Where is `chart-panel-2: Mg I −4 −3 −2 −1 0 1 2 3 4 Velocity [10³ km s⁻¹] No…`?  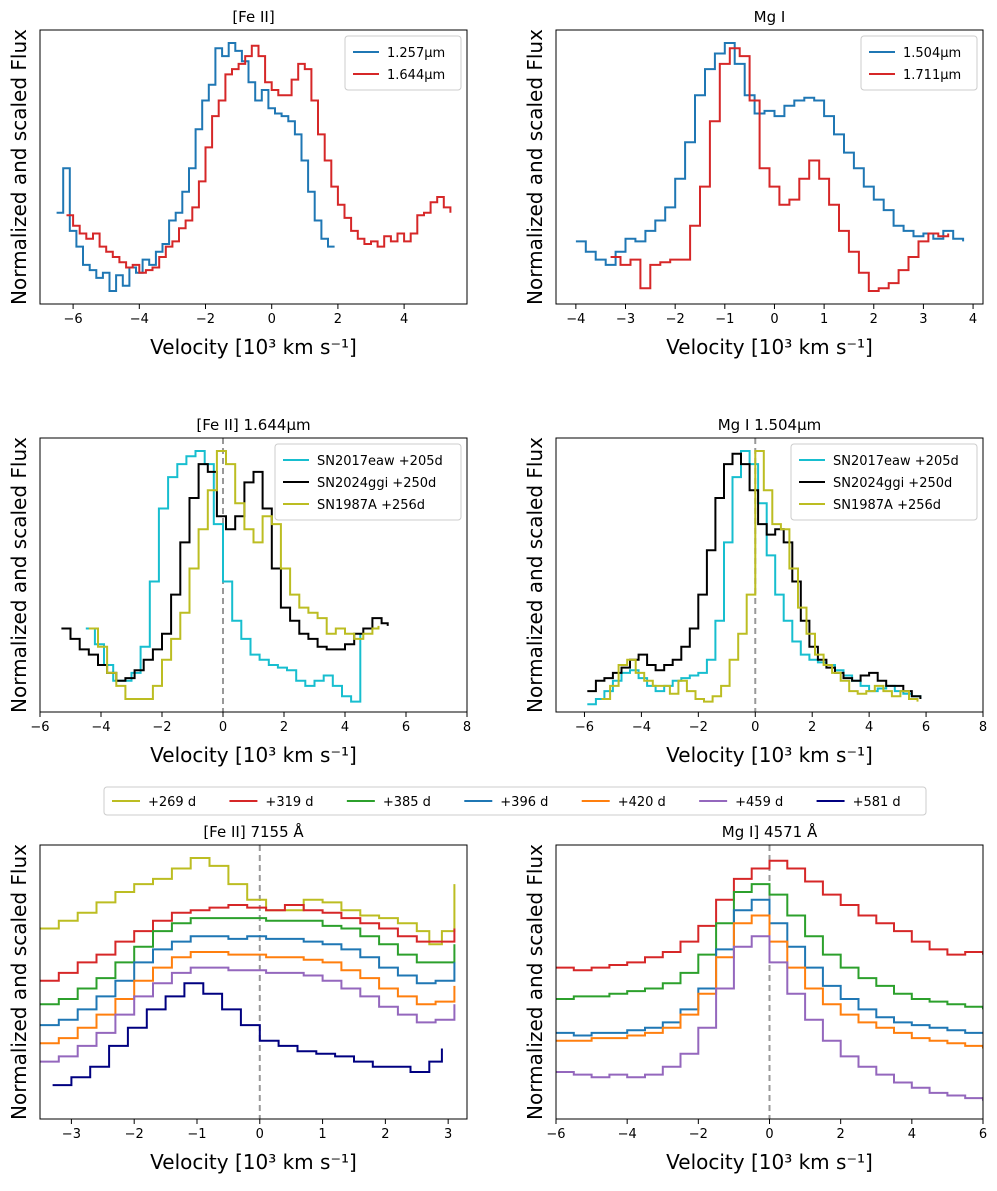
chart-panel-2: Mg I −4 −3 −2 −1 0 1 2 3 4 Velocity [10³ km s⁻¹] No… is located at coordinates (753, 183).